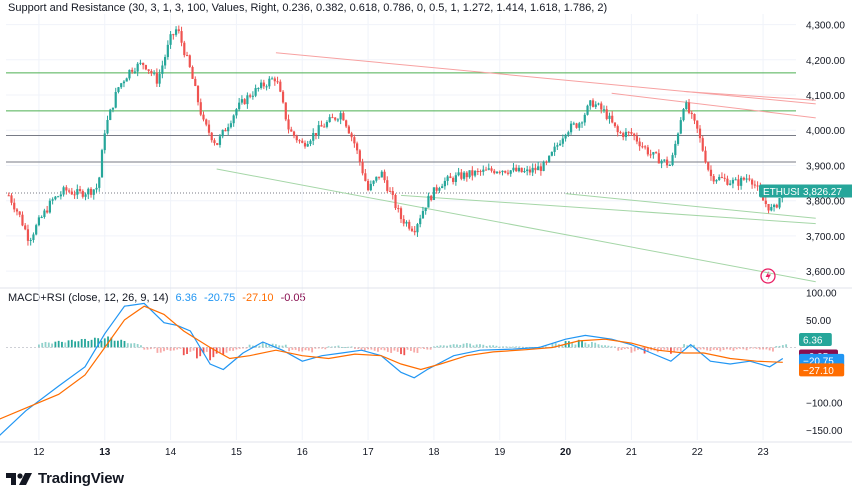 Image resolution: width=852 pixels, height=487 pixels. What do you see at coordinates (825, 131) in the screenshot?
I see `price-tick-label: 4,000.00` at bounding box center [825, 131].